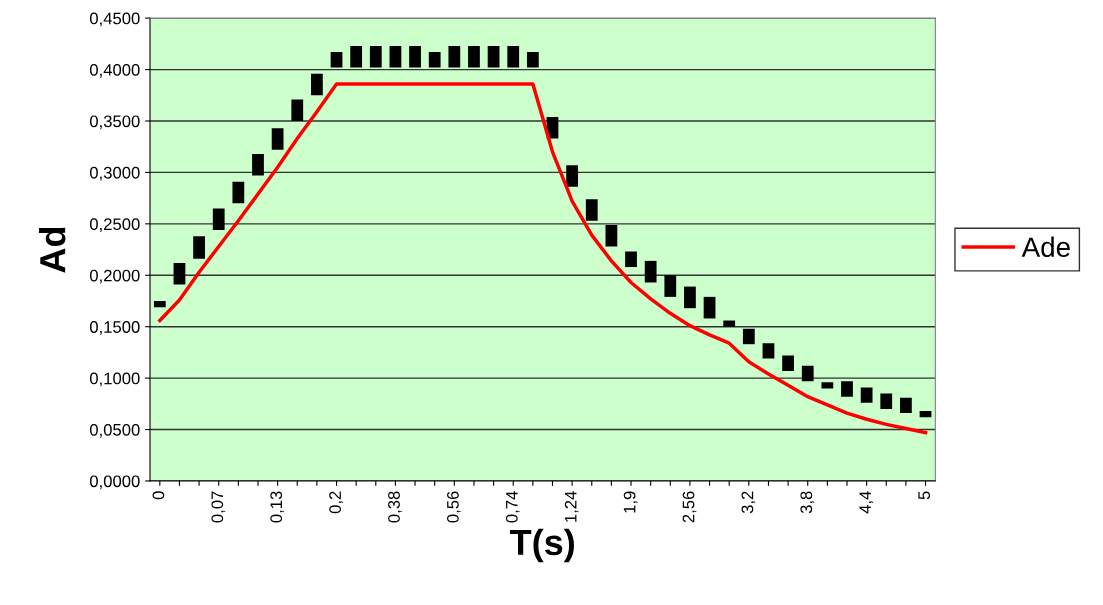 The width and height of the screenshot is (1103, 605). What do you see at coordinates (114, 328) in the screenshot?
I see `y-tick-label: 0,1500` at bounding box center [114, 328].